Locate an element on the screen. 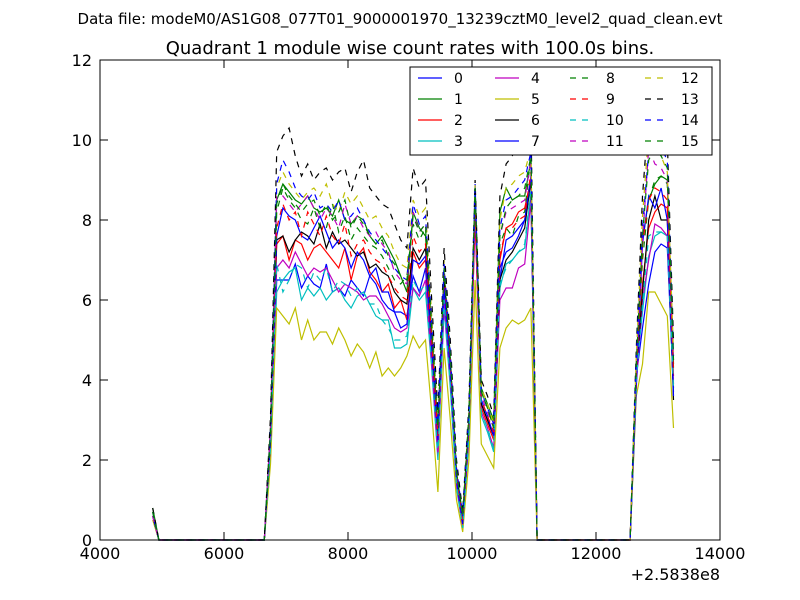 Image resolution: width=800 pixels, height=600 pixels. x-tick-label: 8000 is located at coordinates (348, 553).